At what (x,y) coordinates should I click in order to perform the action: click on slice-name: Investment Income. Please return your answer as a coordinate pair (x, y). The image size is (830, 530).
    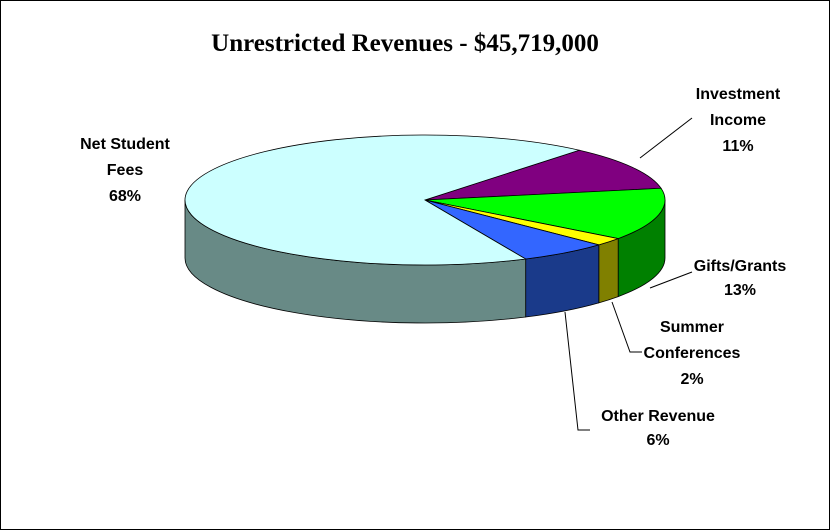
    Looking at the image, I should click on (738, 107).